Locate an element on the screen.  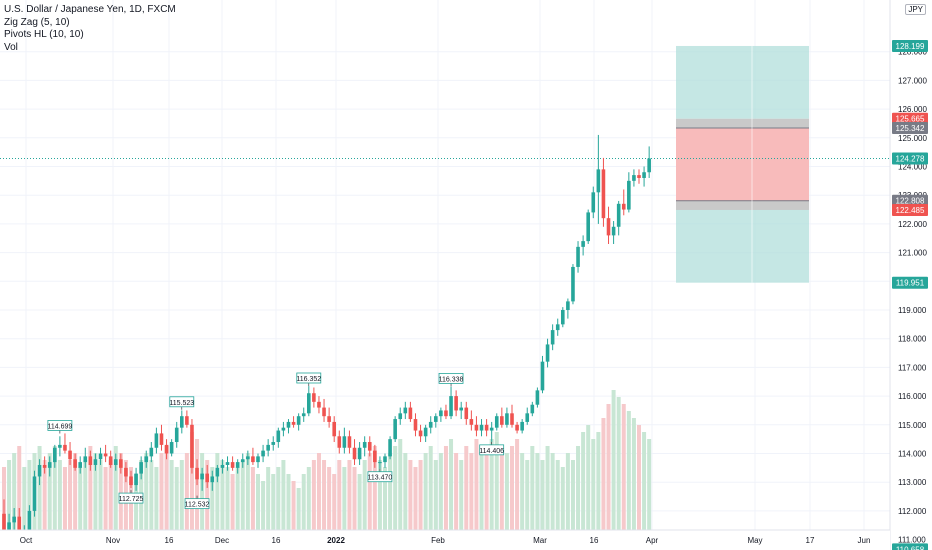
price-tick-label: 126.000 is located at coordinates (912, 109).